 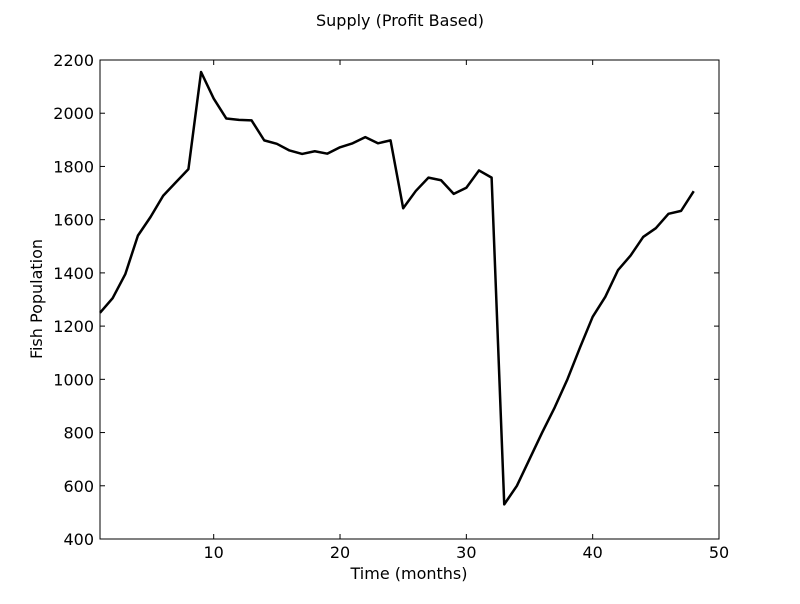 I want to click on y-axis-label: Fish Population, so click(x=36, y=299).